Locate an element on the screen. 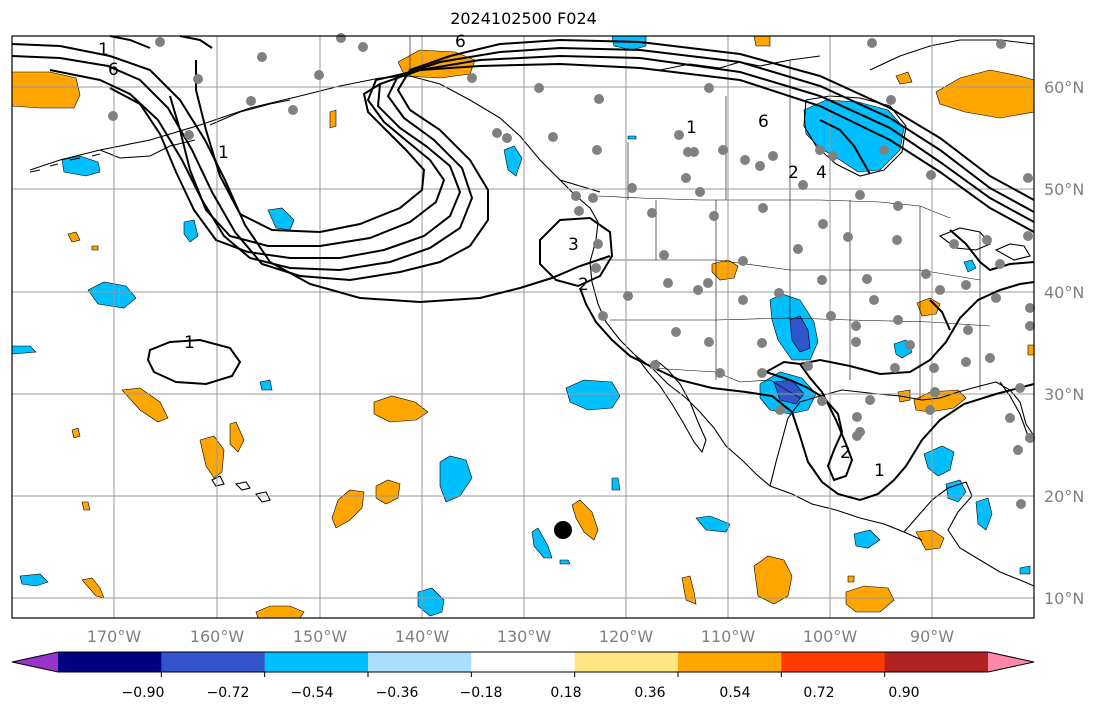 This screenshot has height=712, width=1105. colorbar-tick-label: −0.18 is located at coordinates (481, 693).